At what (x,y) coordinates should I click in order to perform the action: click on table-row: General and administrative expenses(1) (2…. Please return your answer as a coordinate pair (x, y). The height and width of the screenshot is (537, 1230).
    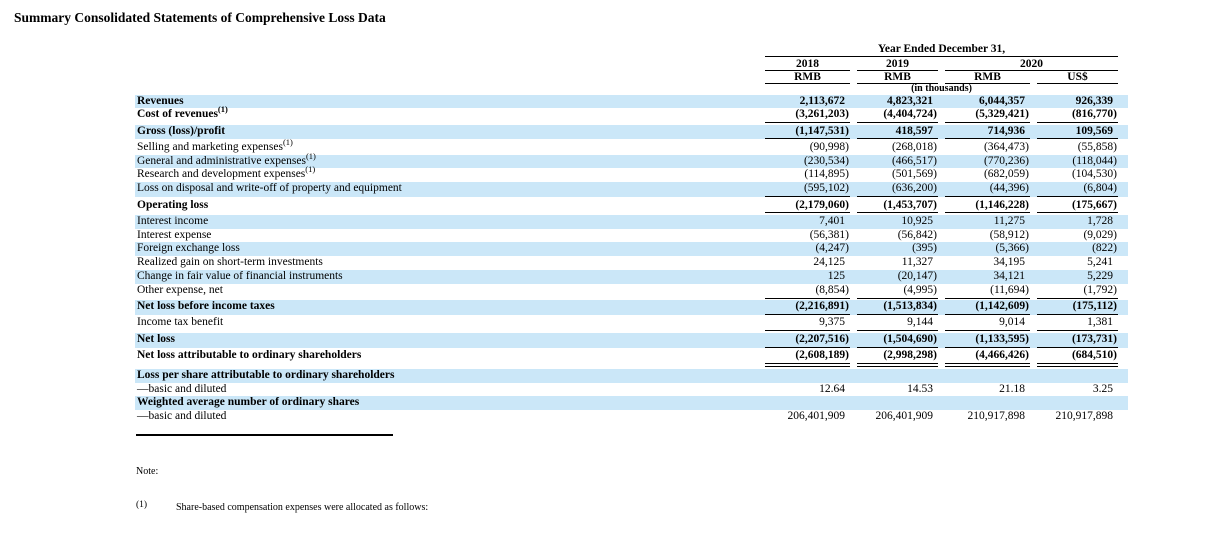
    Looking at the image, I should click on (631, 160).